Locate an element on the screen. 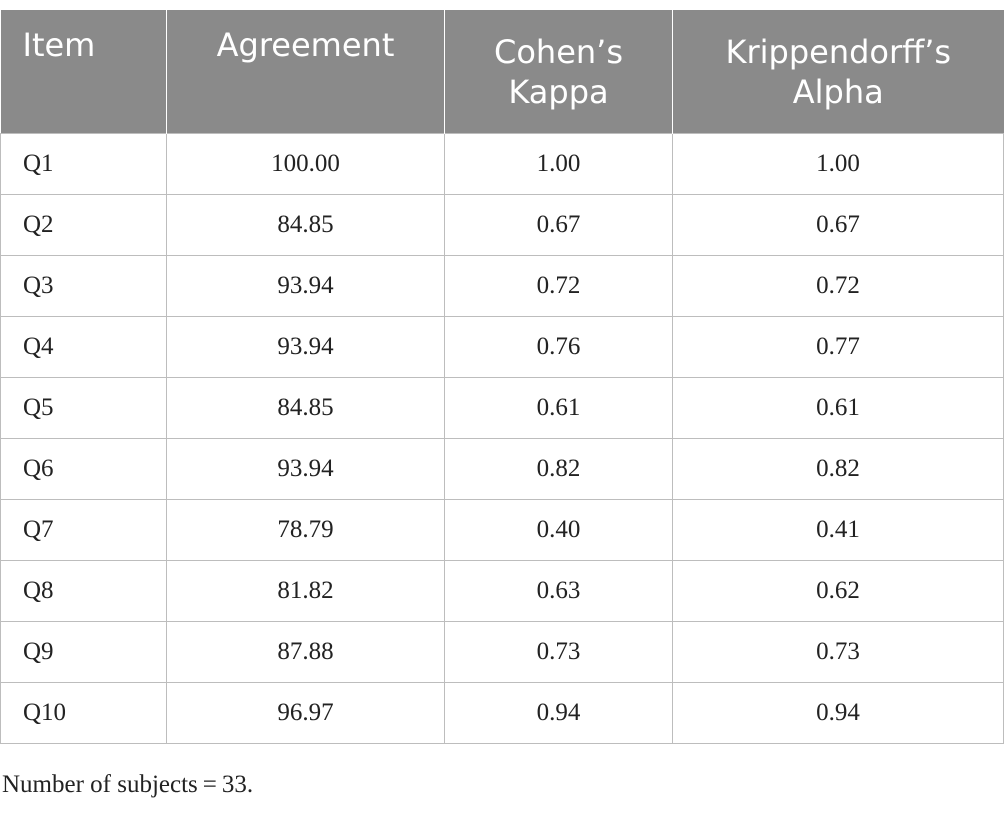 The image size is (1005, 814). item-cell: Q5 is located at coordinates (83, 408).